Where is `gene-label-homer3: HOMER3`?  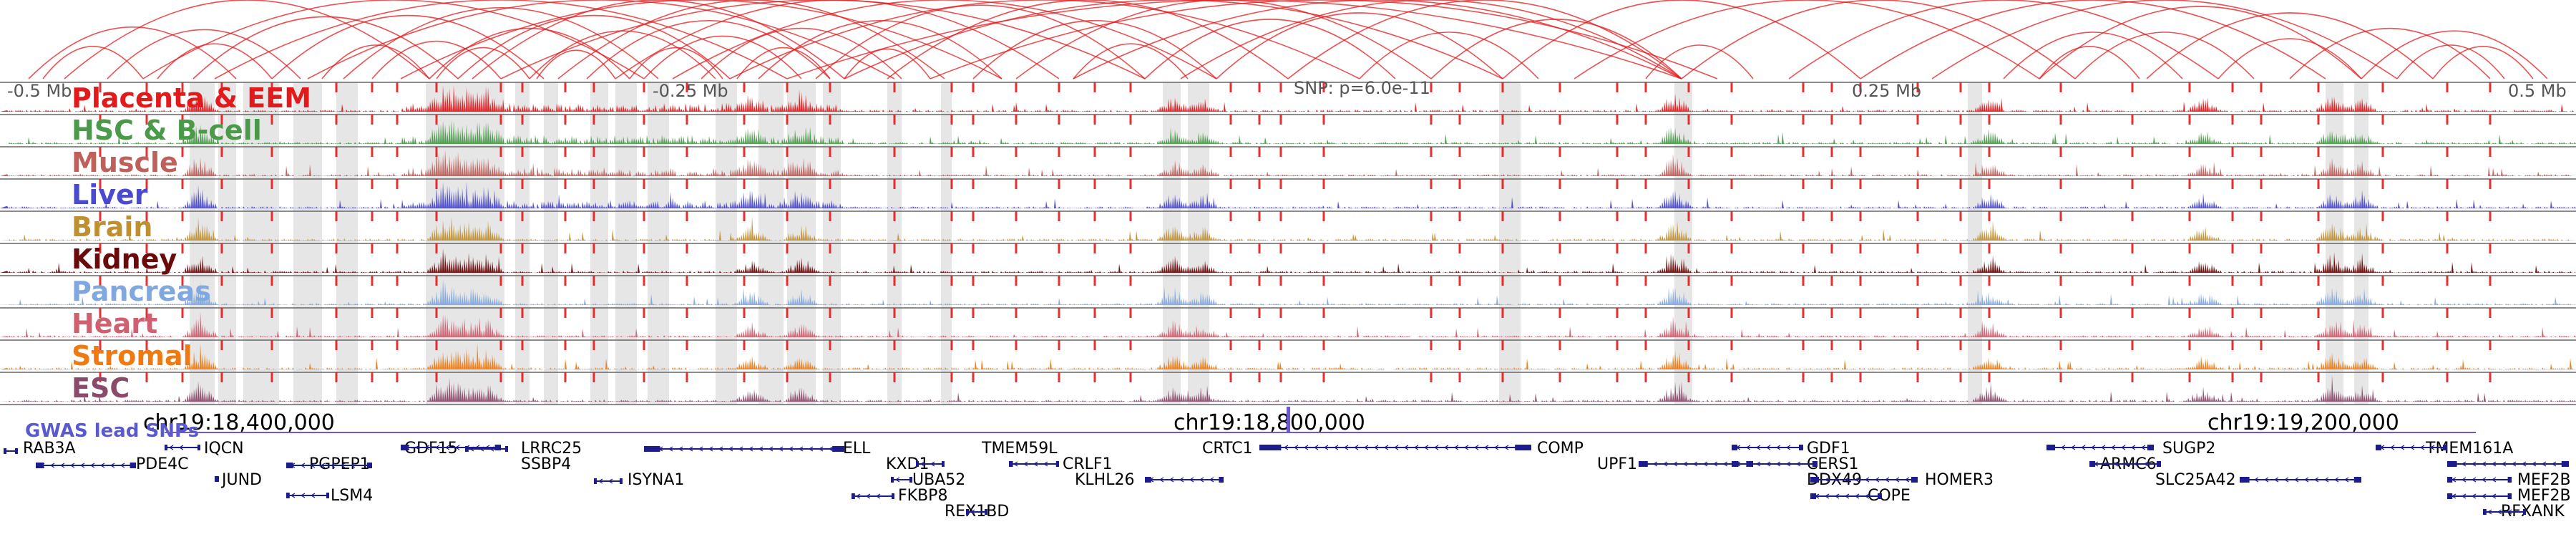
gene-label-homer3: HOMER3 is located at coordinates (1959, 480).